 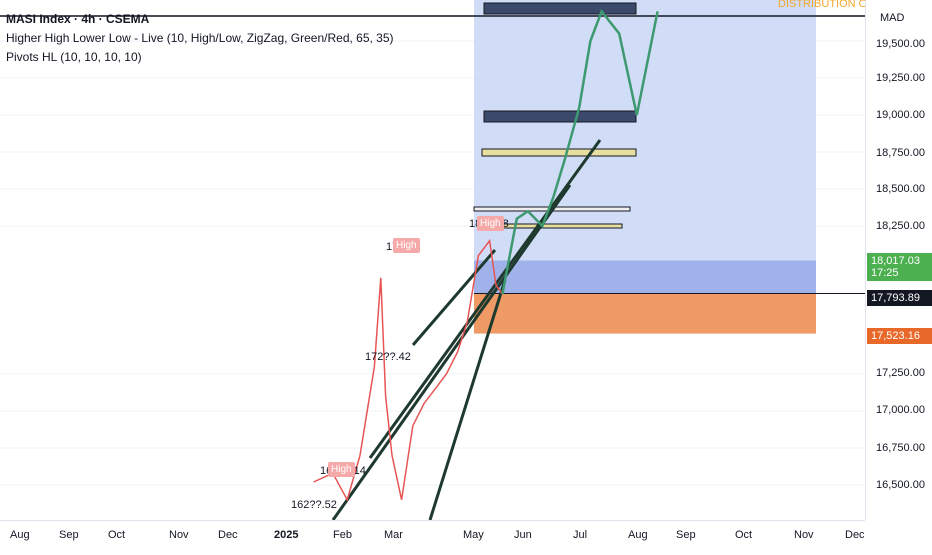 What do you see at coordinates (286, 535) in the screenshot?
I see `time-tick-year: 2025` at bounding box center [286, 535].